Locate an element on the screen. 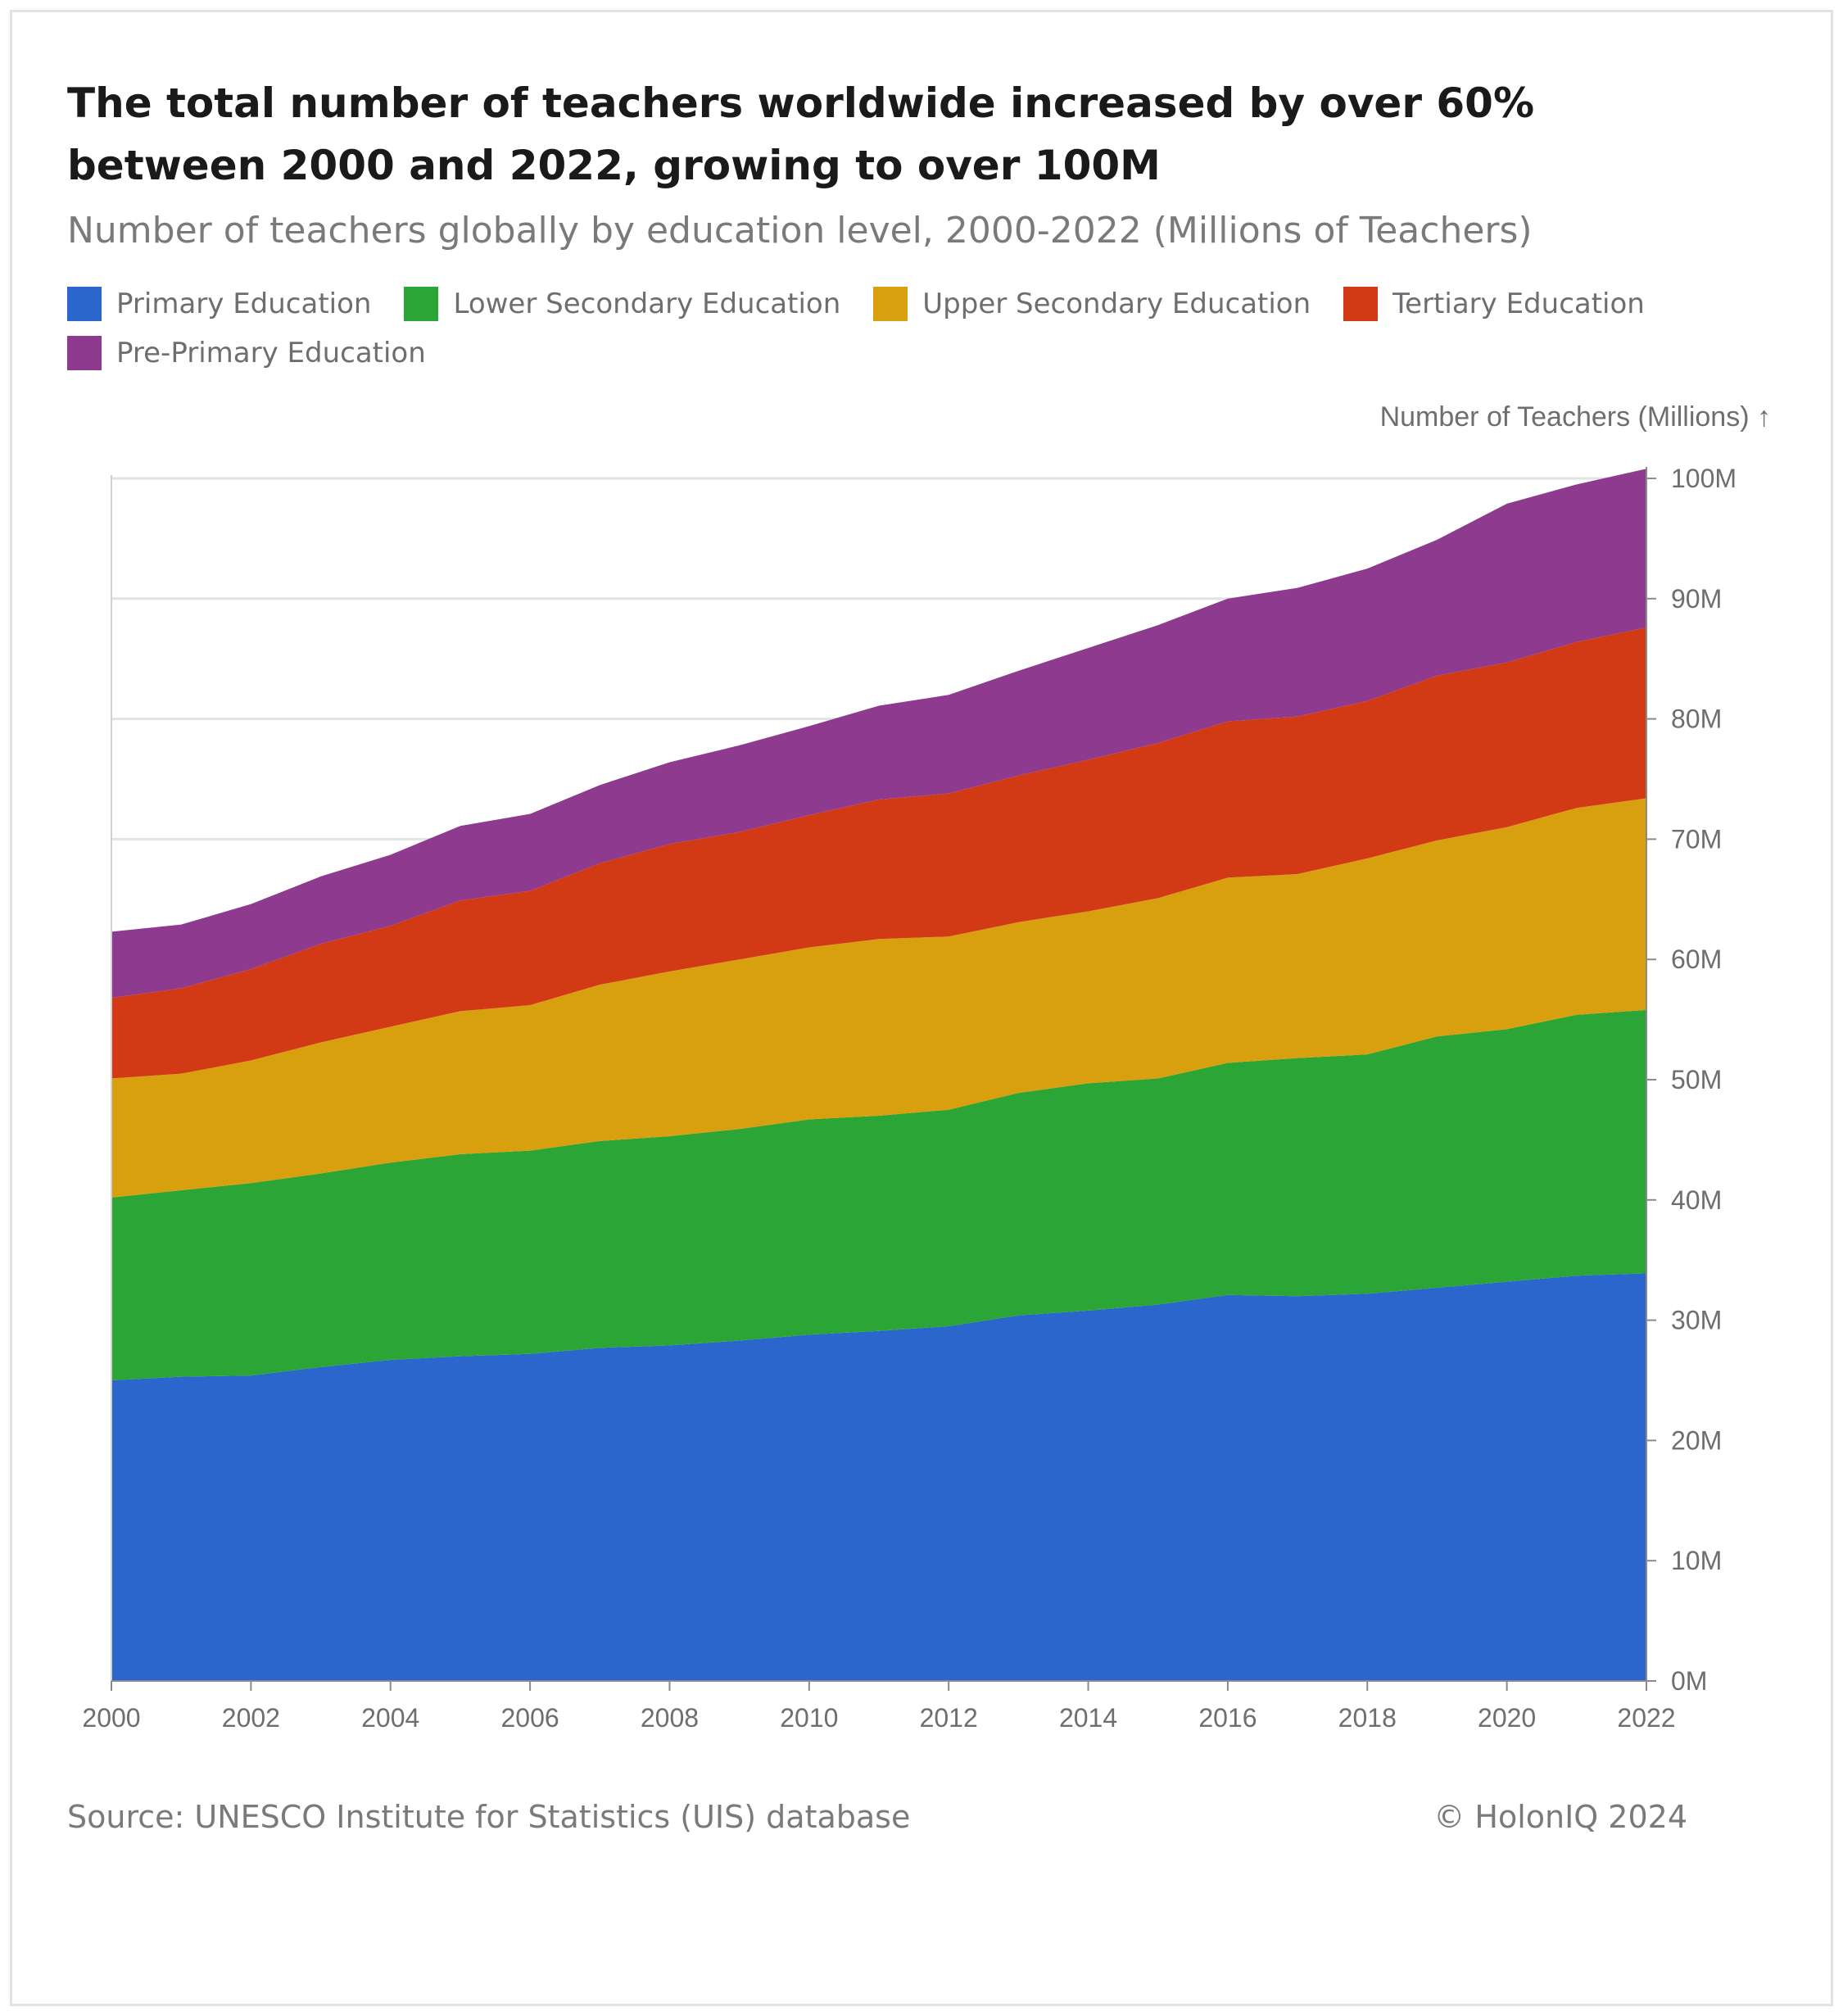 This screenshot has height=2016, width=1843. x-tick-label: 2002 is located at coordinates (251, 1718).